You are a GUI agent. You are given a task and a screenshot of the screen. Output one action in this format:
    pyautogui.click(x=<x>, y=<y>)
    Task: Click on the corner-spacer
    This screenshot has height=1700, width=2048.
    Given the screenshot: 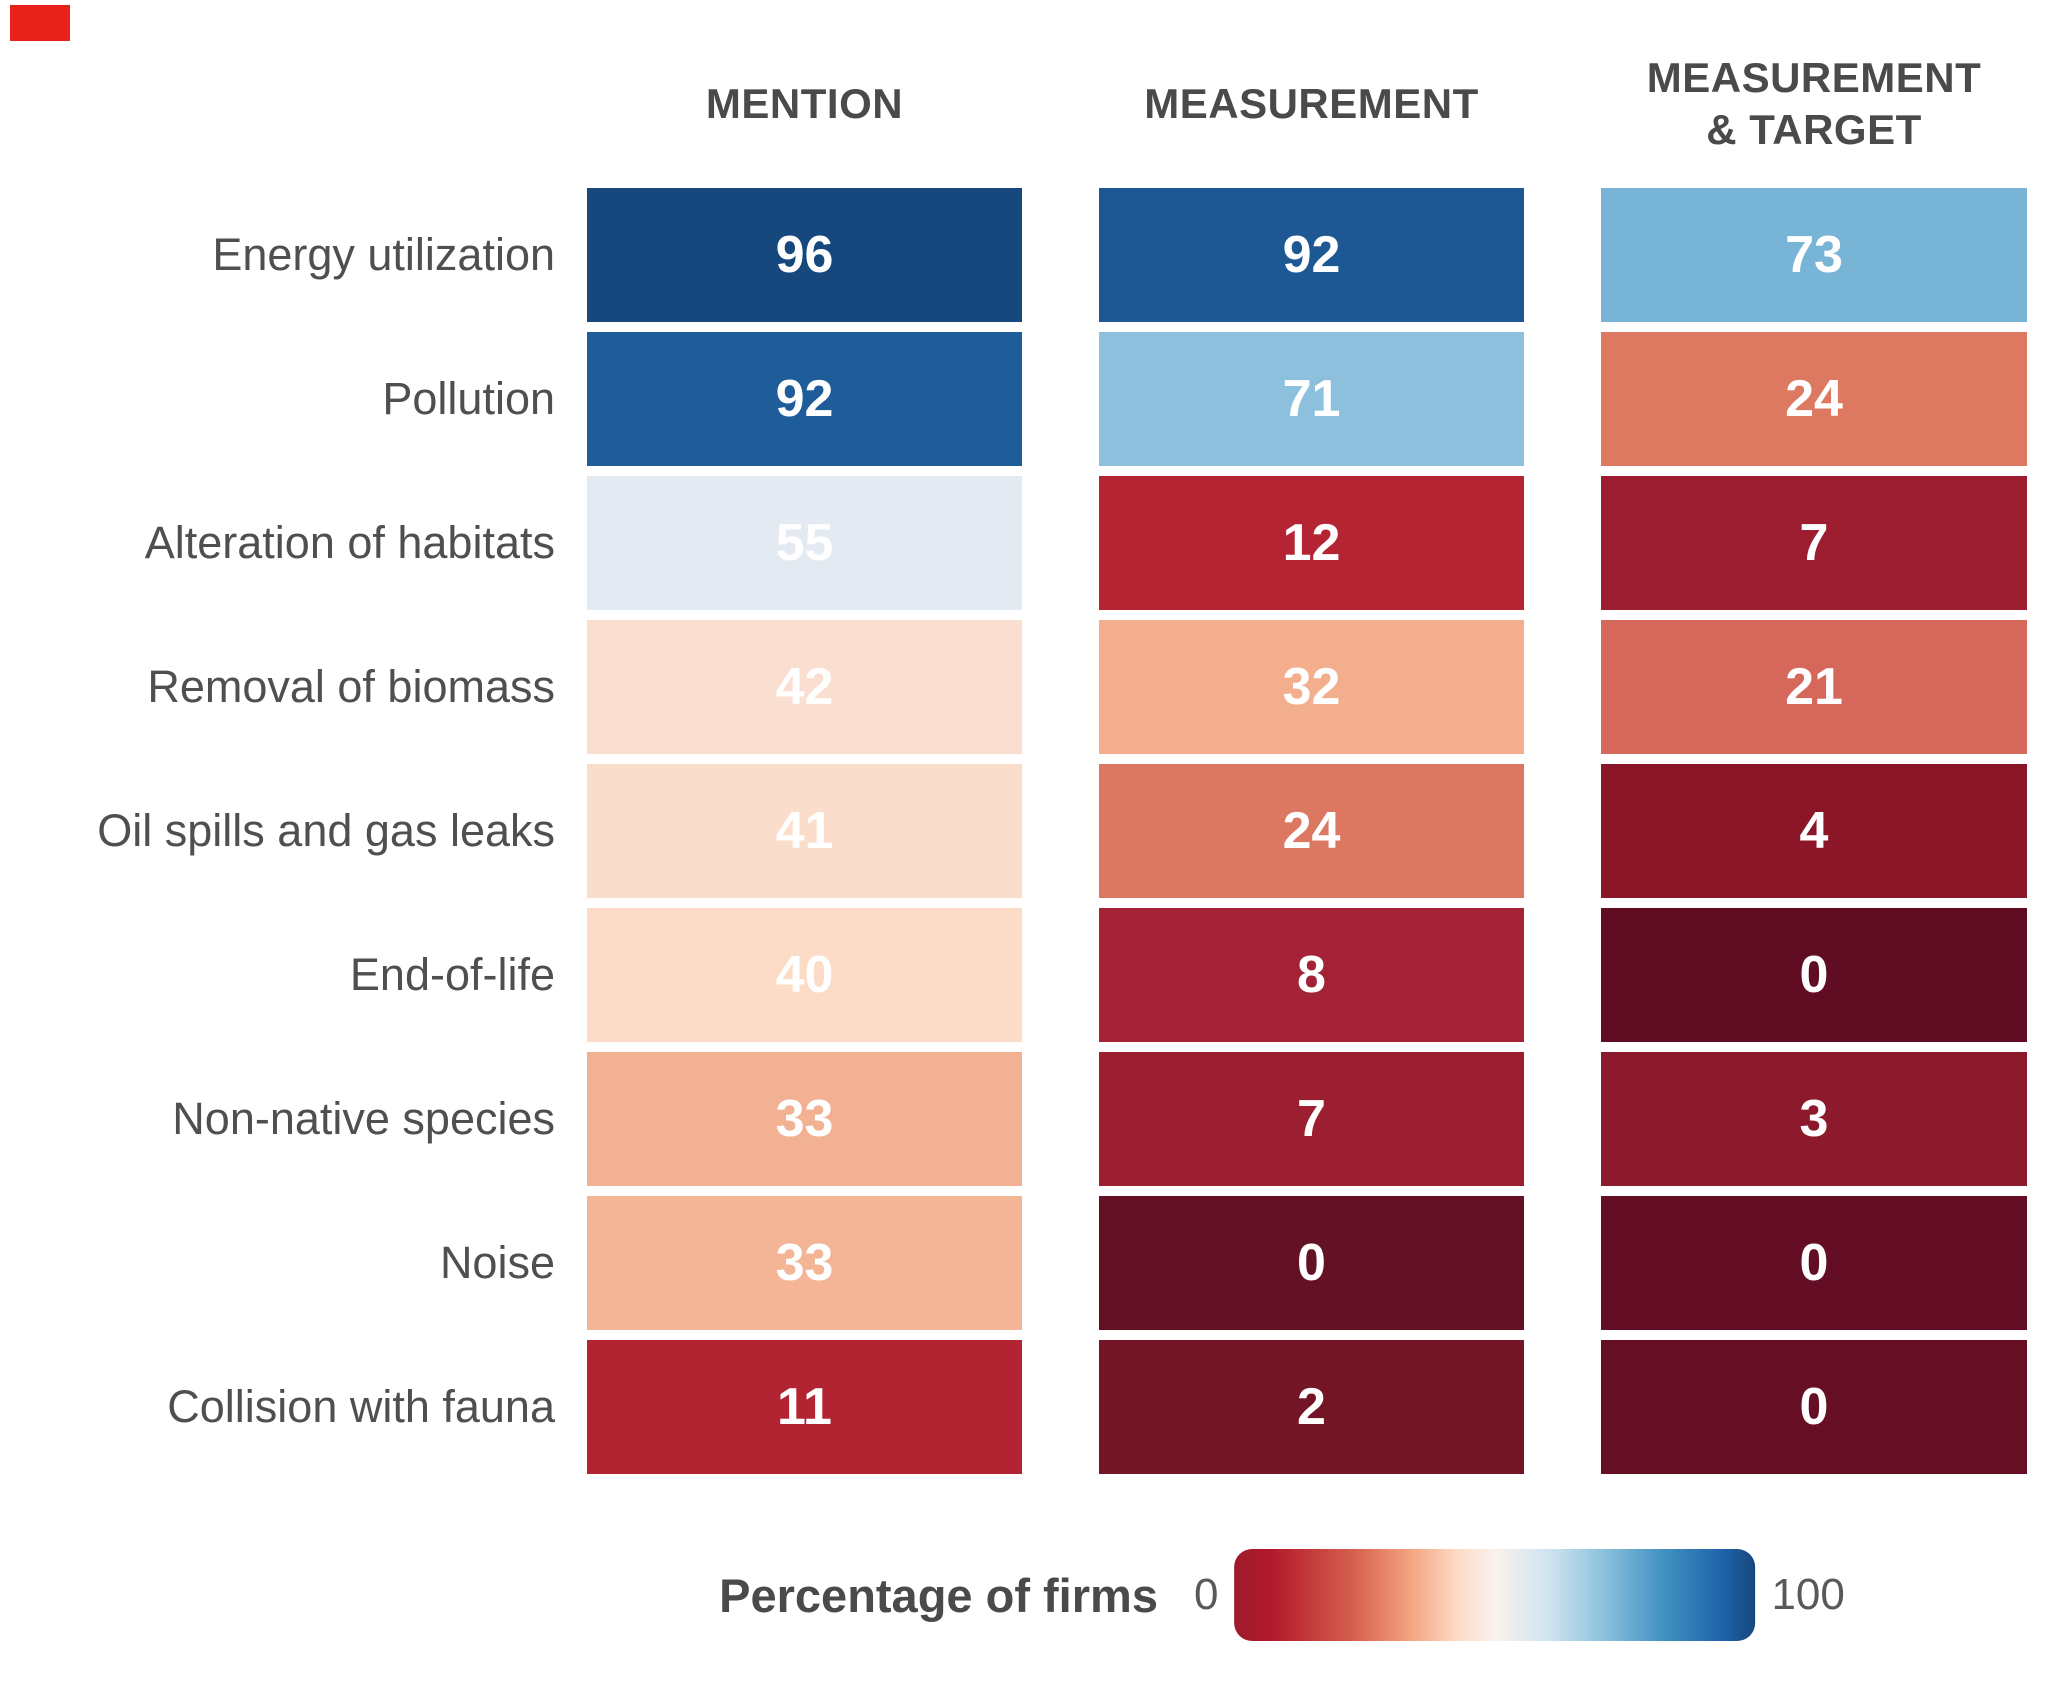 What is the action you would take?
    pyautogui.click(x=277, y=104)
    